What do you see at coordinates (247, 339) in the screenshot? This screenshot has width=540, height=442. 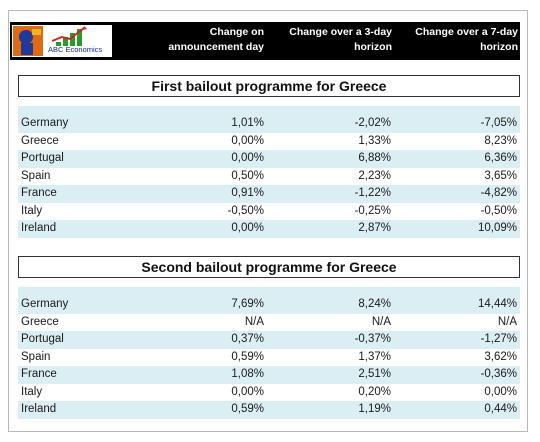 I see `value-cell: 0,37%` at bounding box center [247, 339].